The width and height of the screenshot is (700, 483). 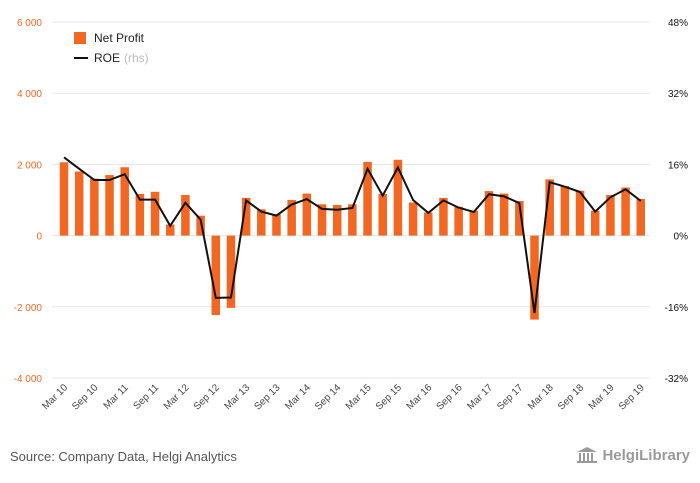 I want to click on x-tick-label: Mar 12, so click(x=177, y=397).